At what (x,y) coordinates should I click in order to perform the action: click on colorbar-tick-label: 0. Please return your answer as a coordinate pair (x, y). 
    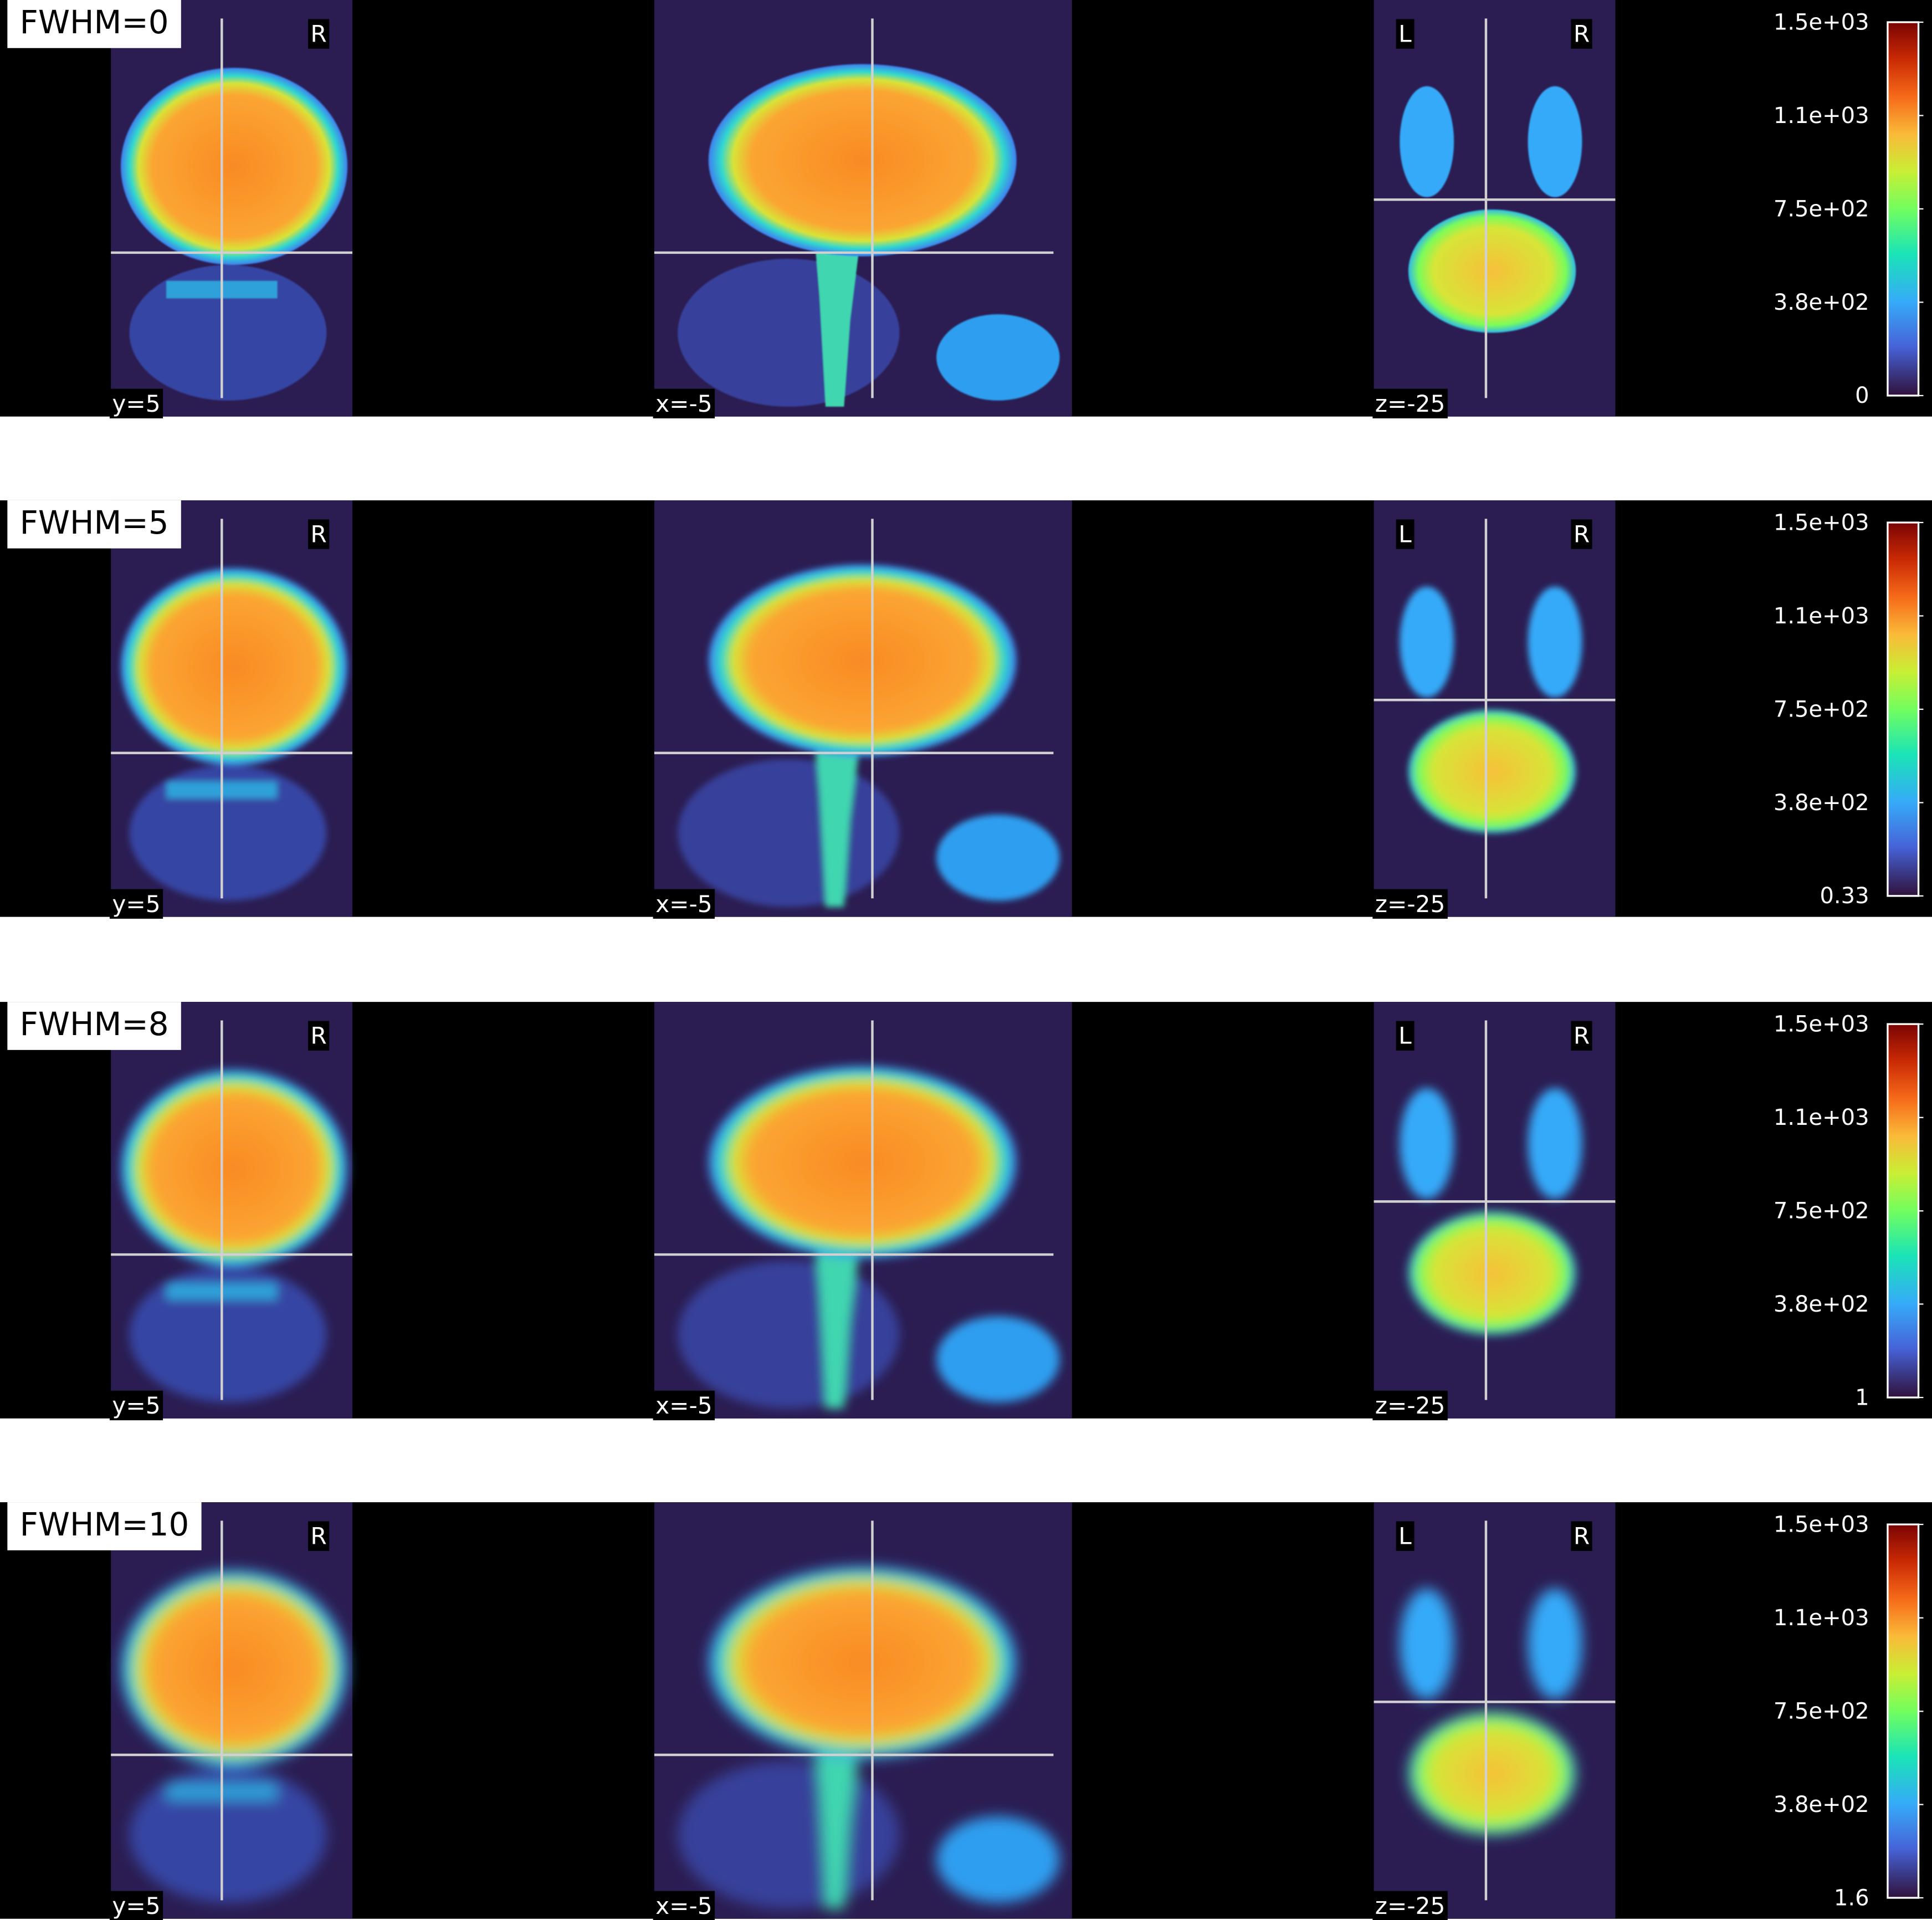
    Looking at the image, I should click on (1862, 395).